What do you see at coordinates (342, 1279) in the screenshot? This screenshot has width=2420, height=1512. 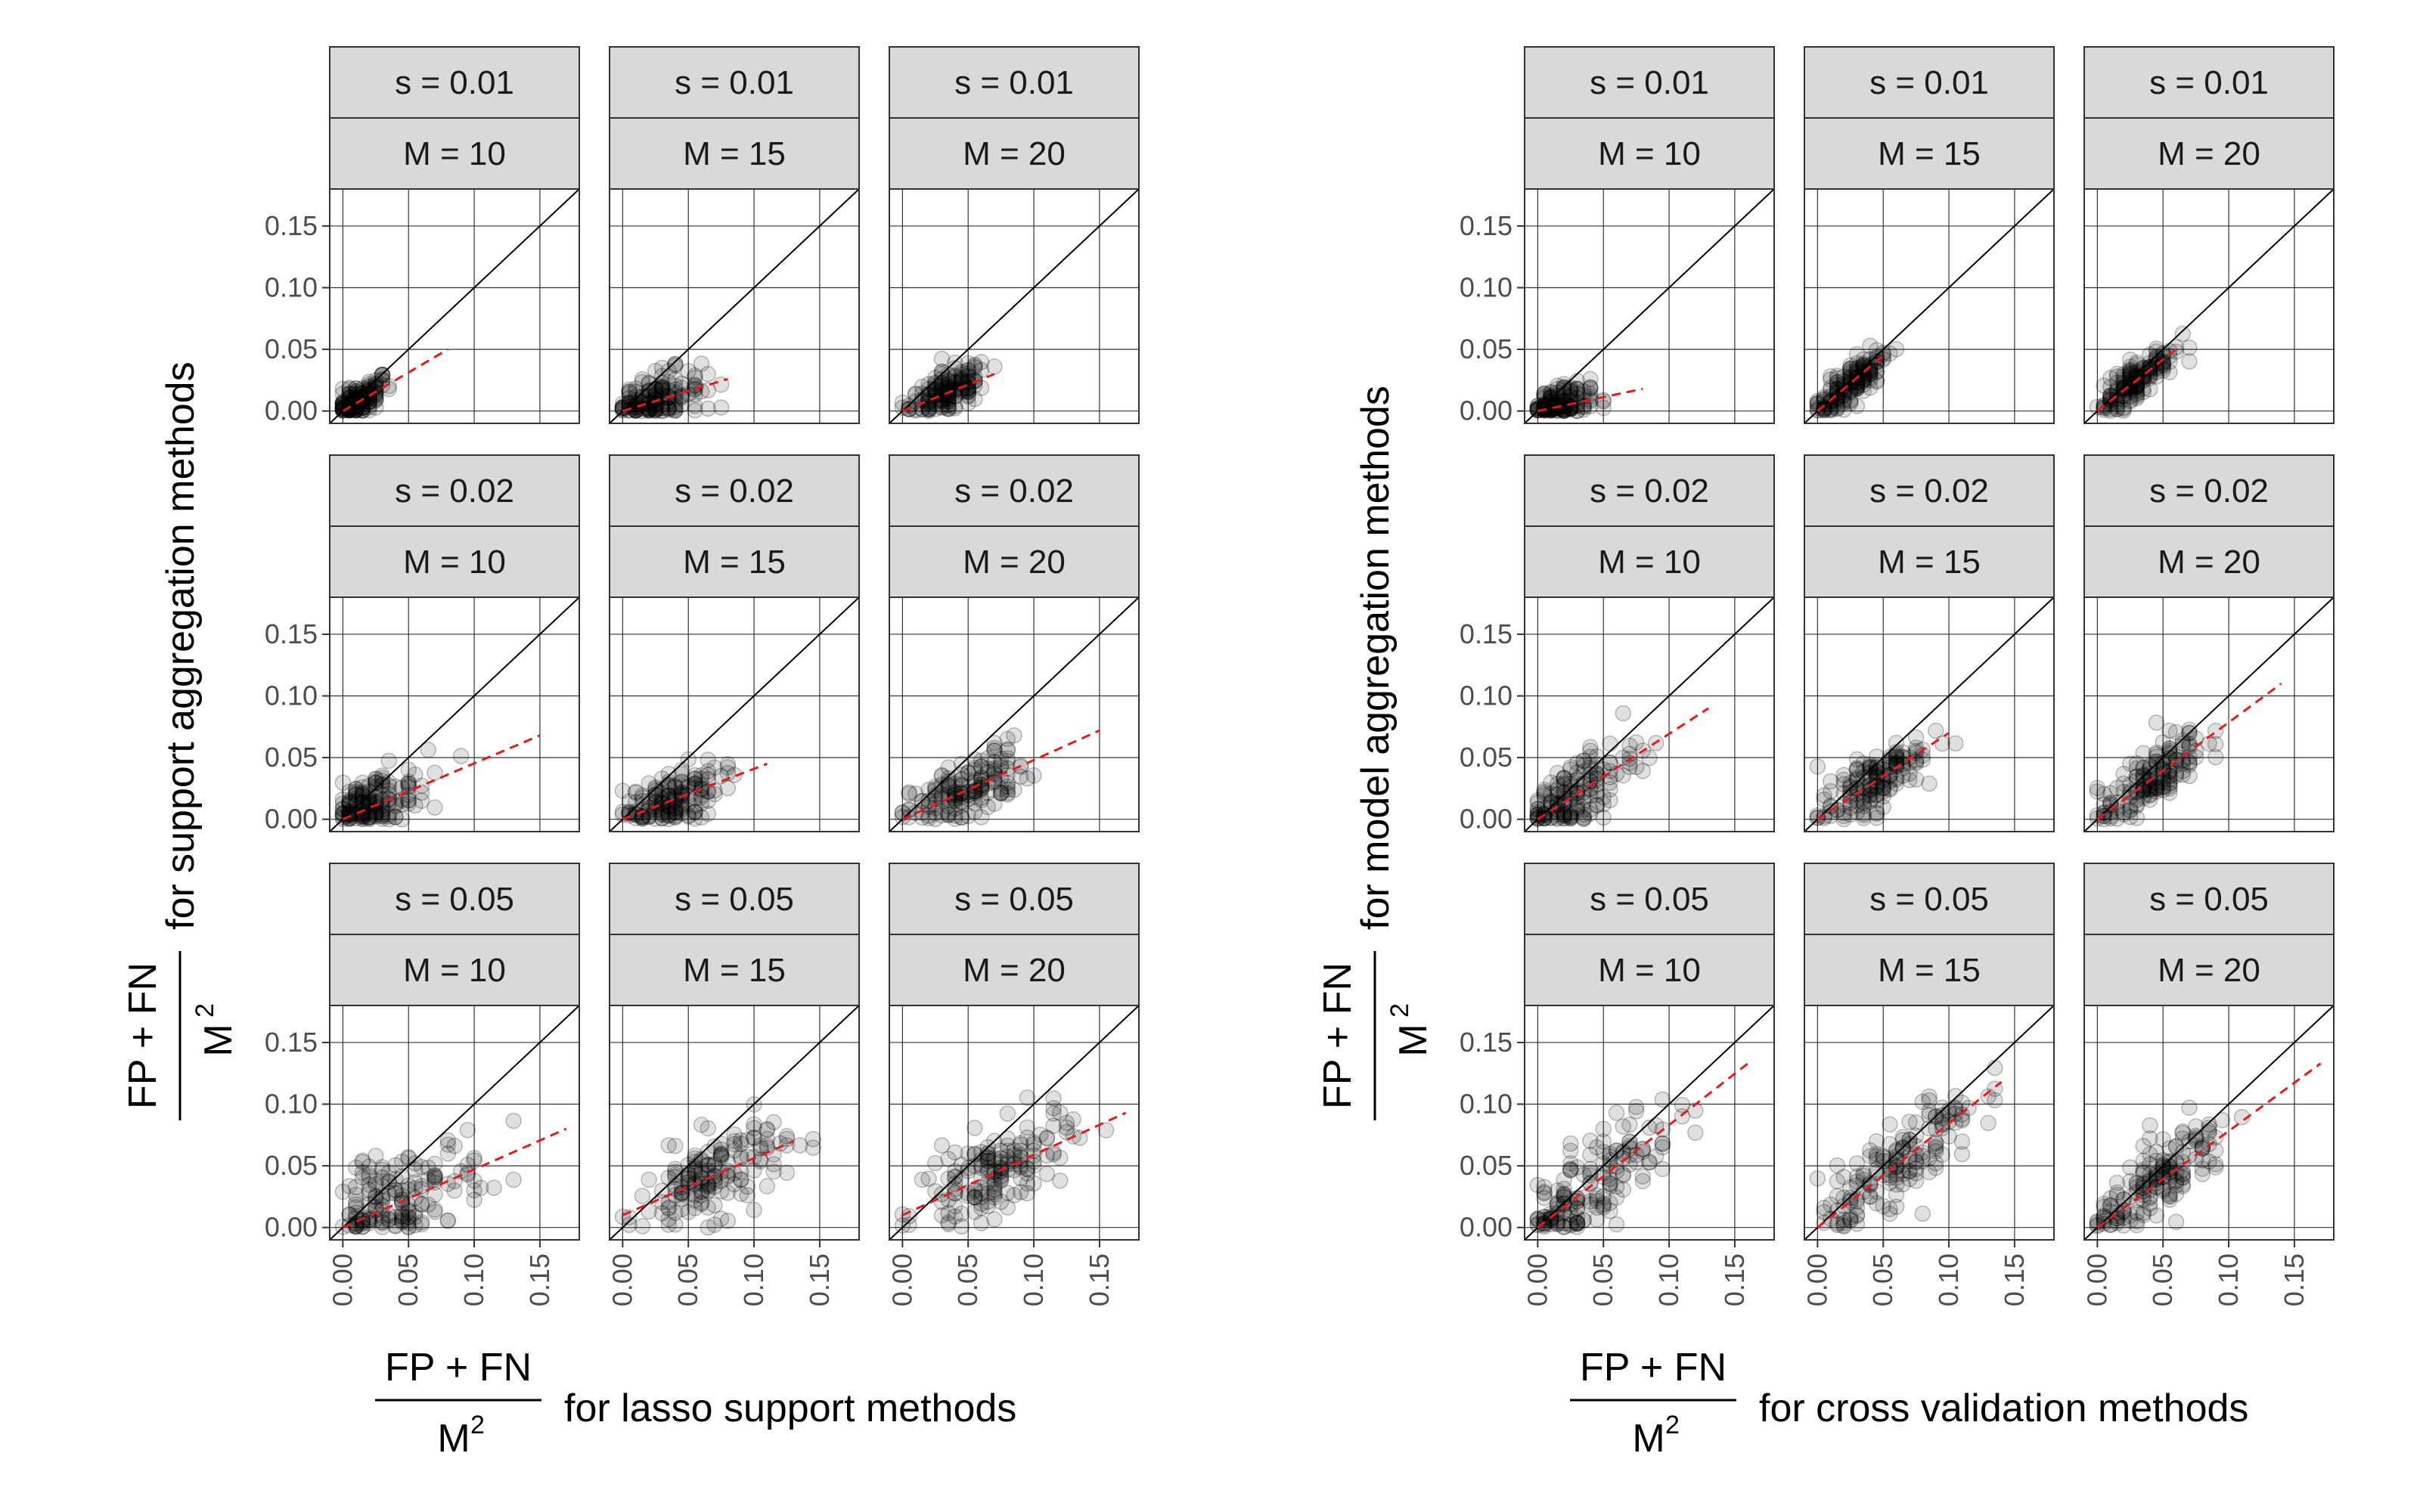 I see `x-tick-label: 0.00` at bounding box center [342, 1279].